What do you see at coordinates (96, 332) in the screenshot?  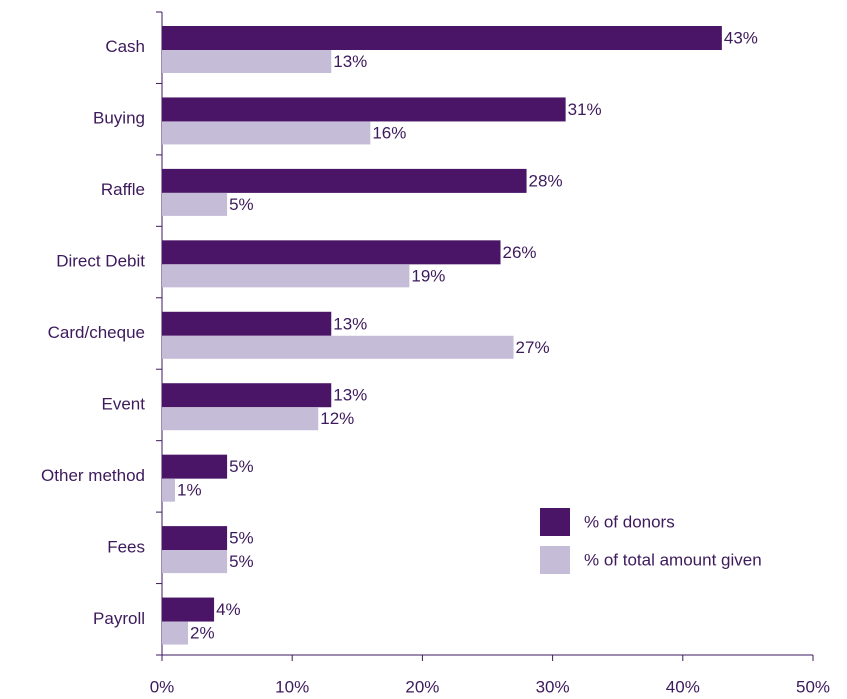 I see `y-tick-label: Card/cheque` at bounding box center [96, 332].